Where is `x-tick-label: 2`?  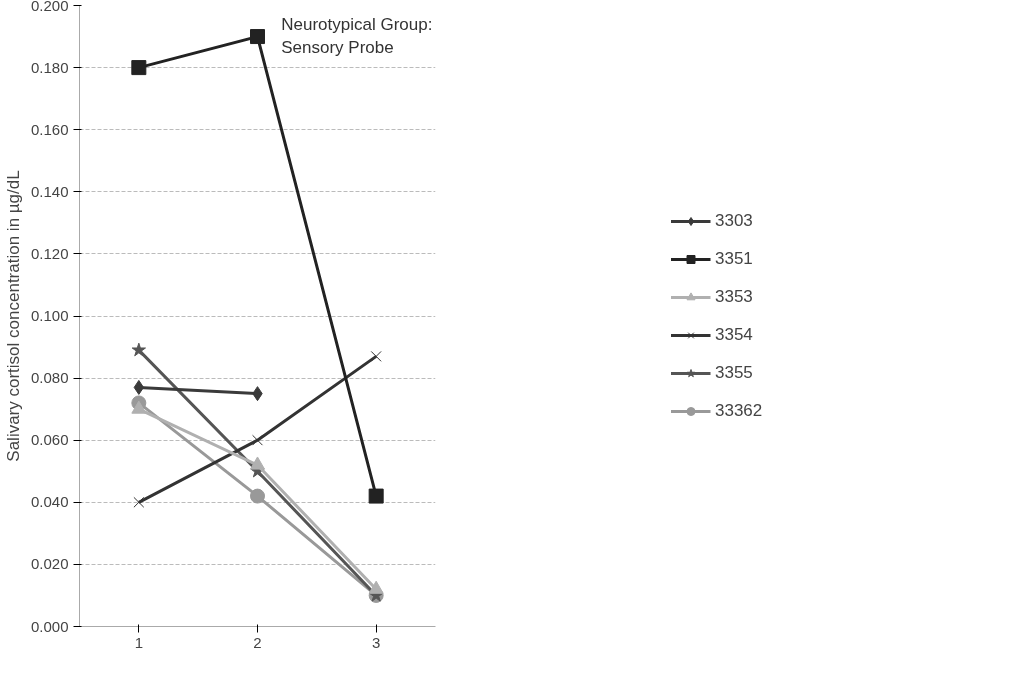 x-tick-label: 2 is located at coordinates (257, 642).